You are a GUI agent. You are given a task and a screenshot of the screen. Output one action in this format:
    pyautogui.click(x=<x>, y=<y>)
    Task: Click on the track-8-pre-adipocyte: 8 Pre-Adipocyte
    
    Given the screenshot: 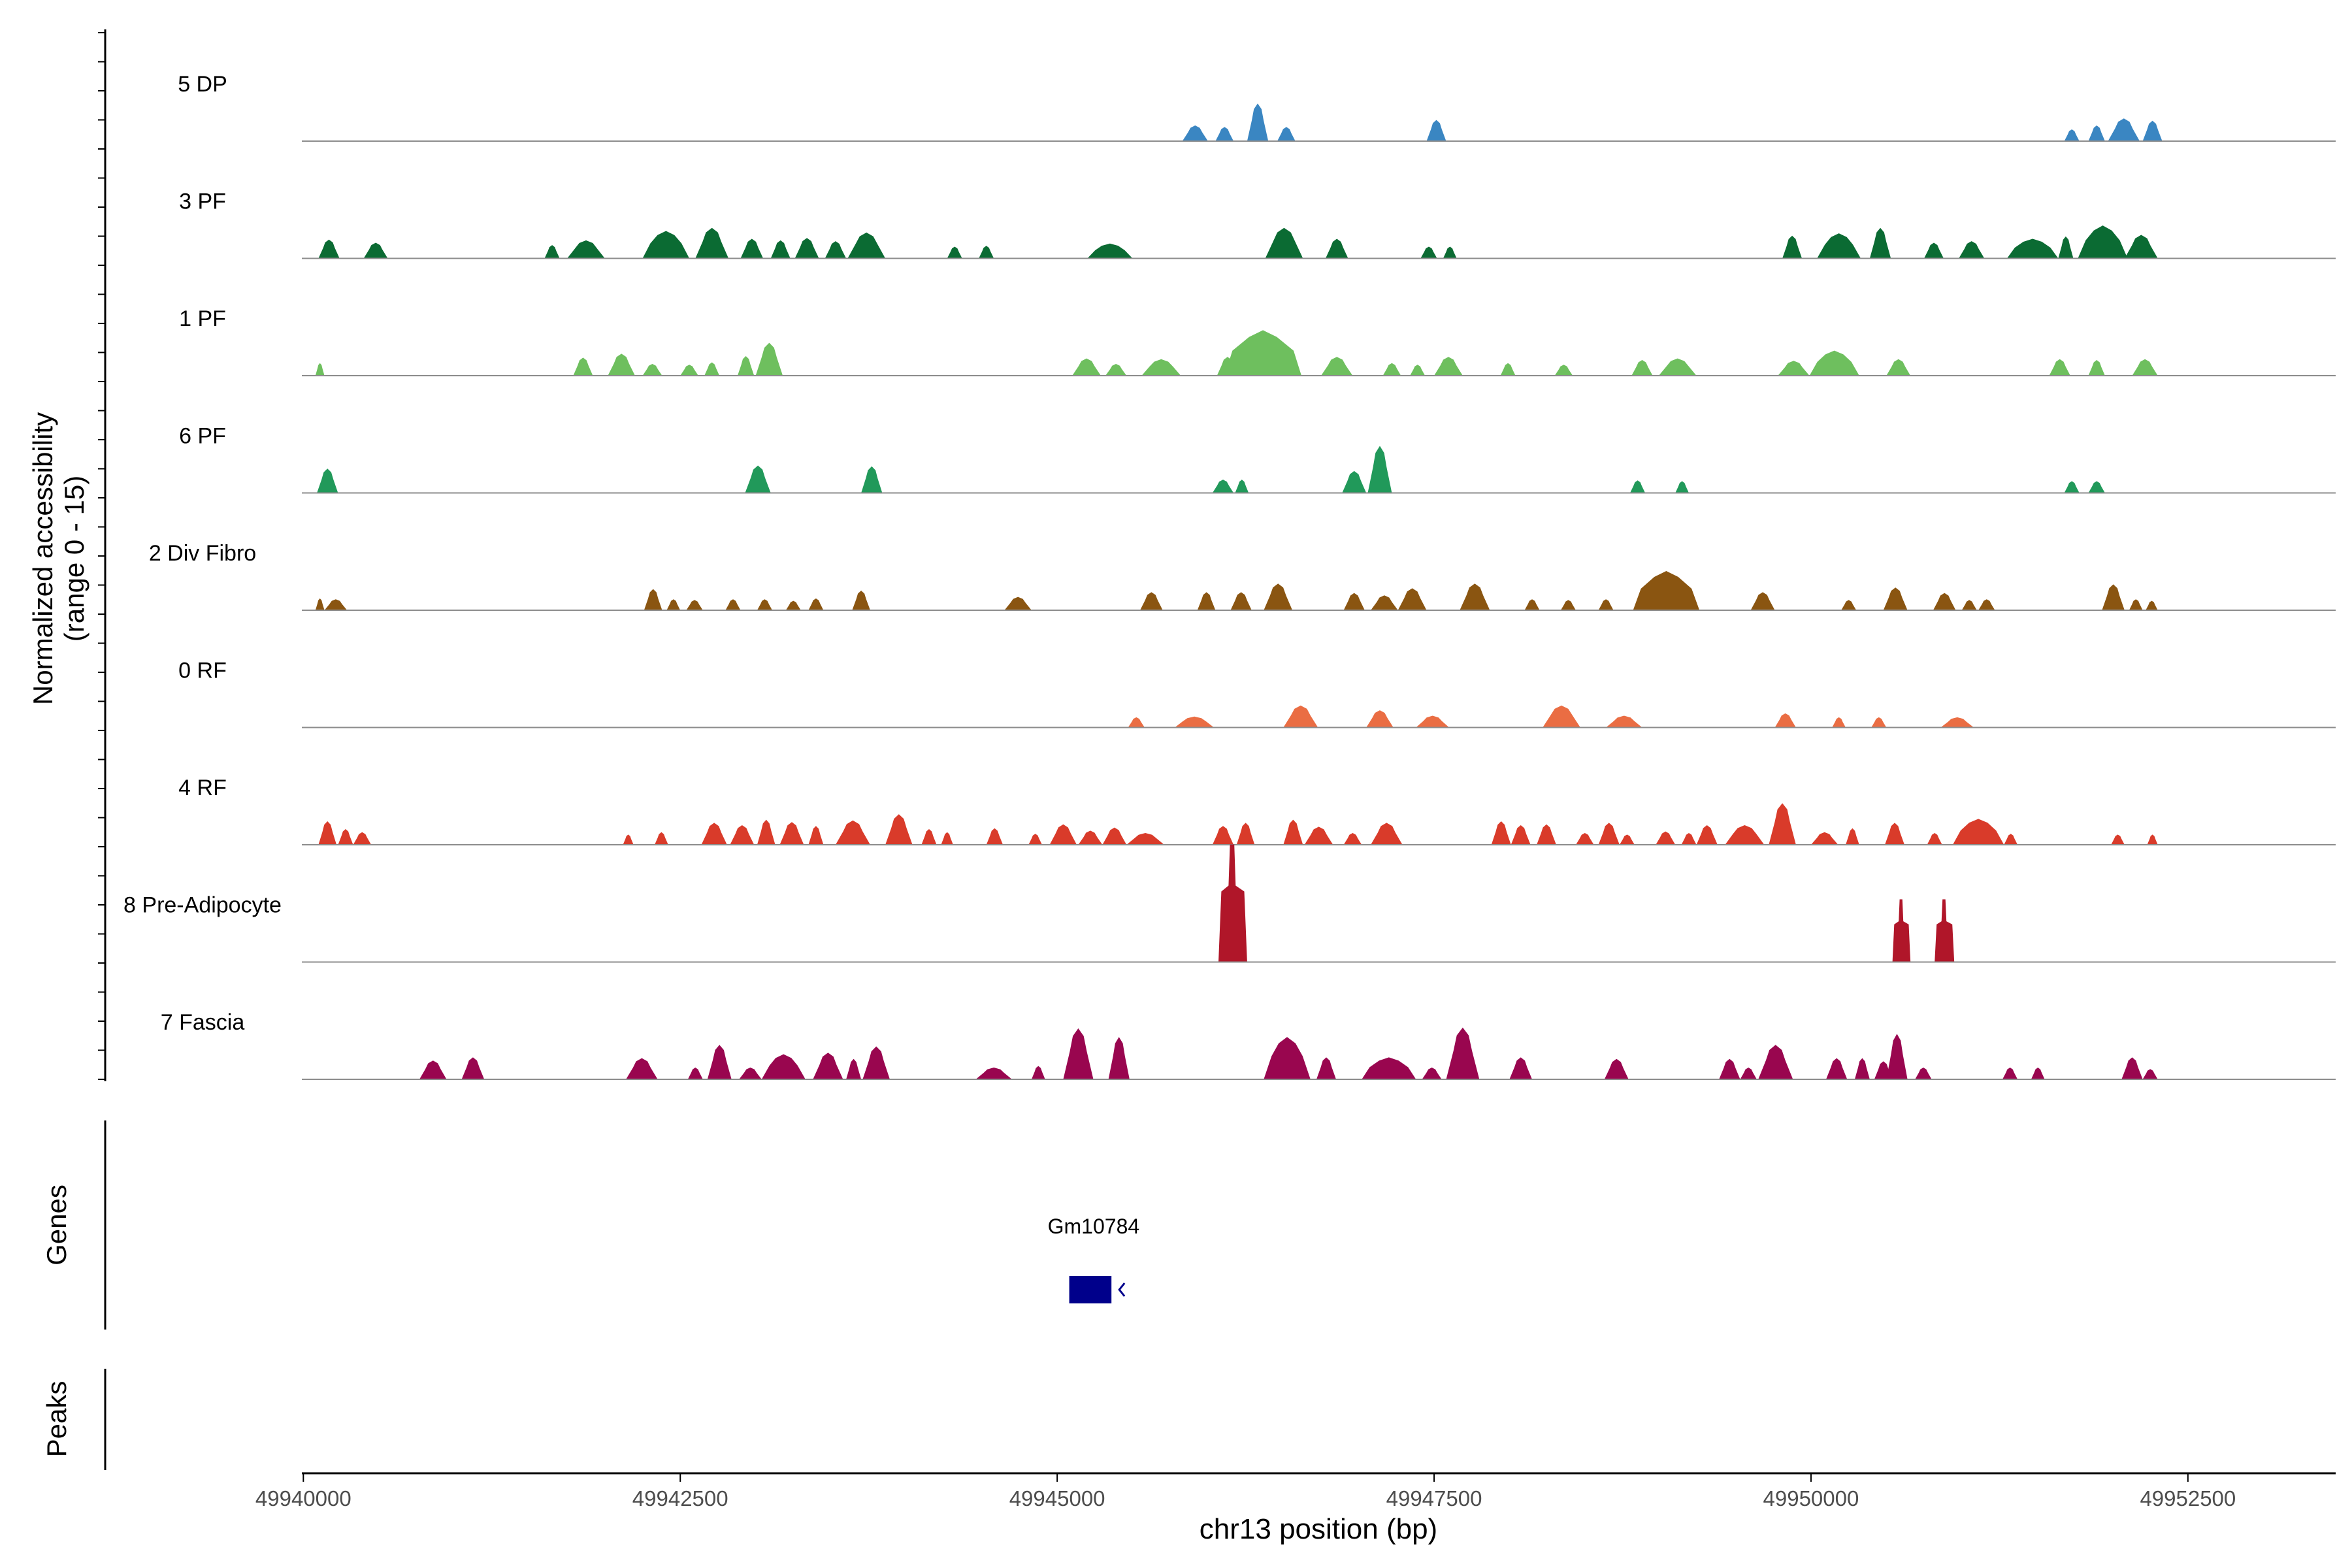 What is the action you would take?
    pyautogui.click(x=1229, y=903)
    